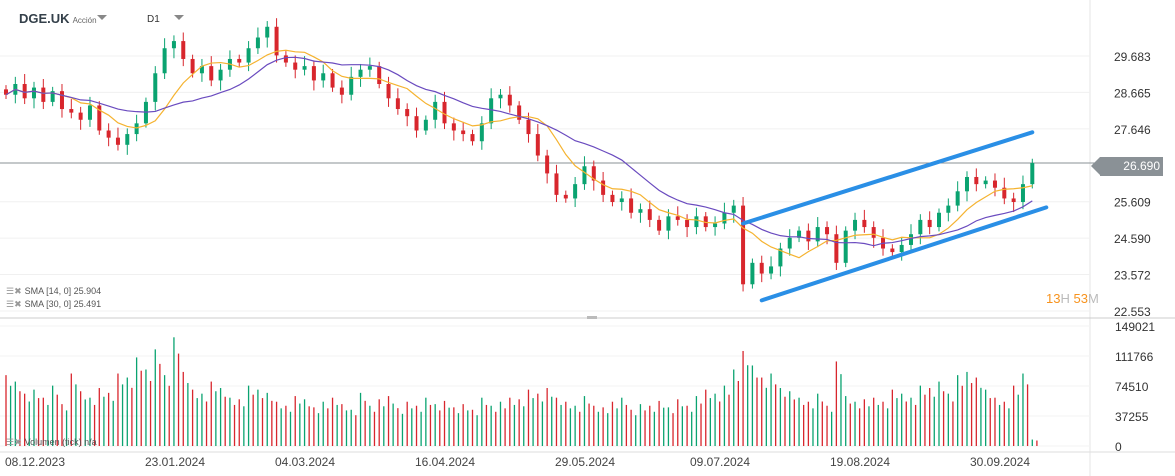 The image size is (1175, 476). I want to click on volume-tick-label: 74510, so click(1132, 387).